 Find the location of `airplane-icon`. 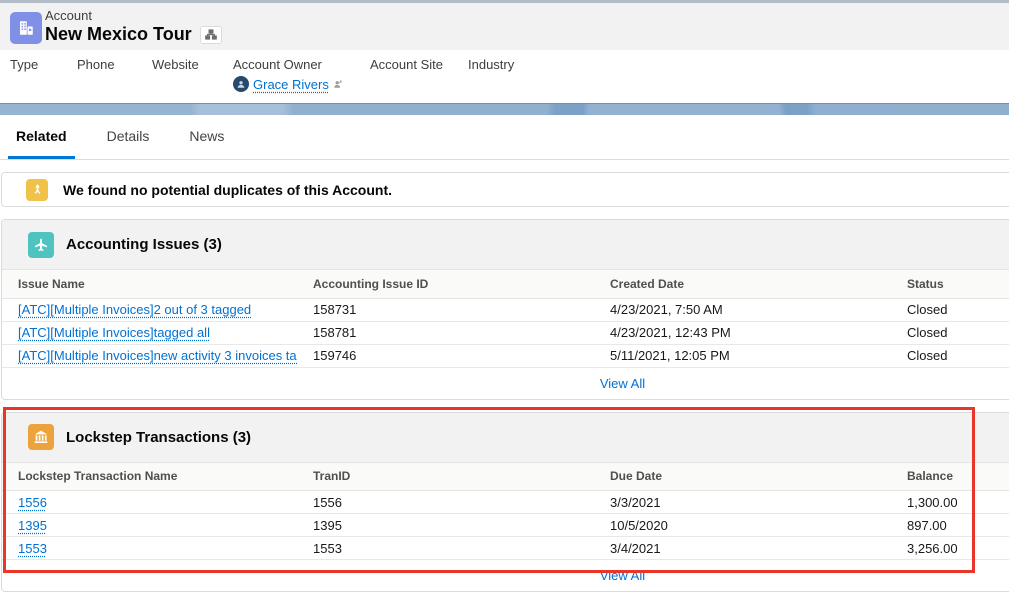

airplane-icon is located at coordinates (41, 244).